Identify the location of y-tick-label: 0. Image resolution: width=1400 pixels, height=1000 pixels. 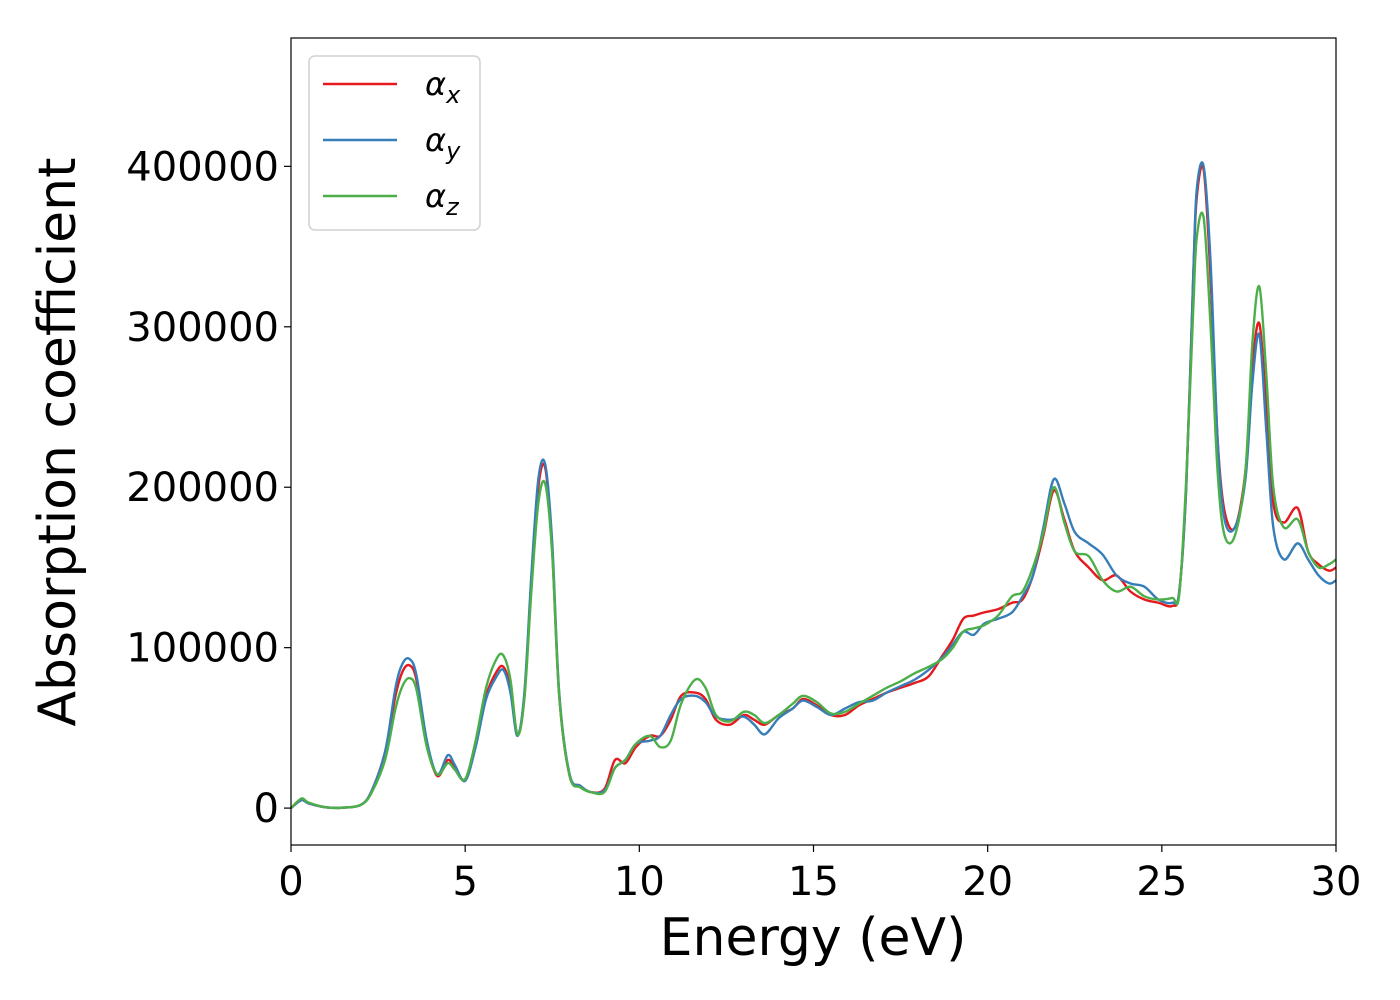
(266, 809).